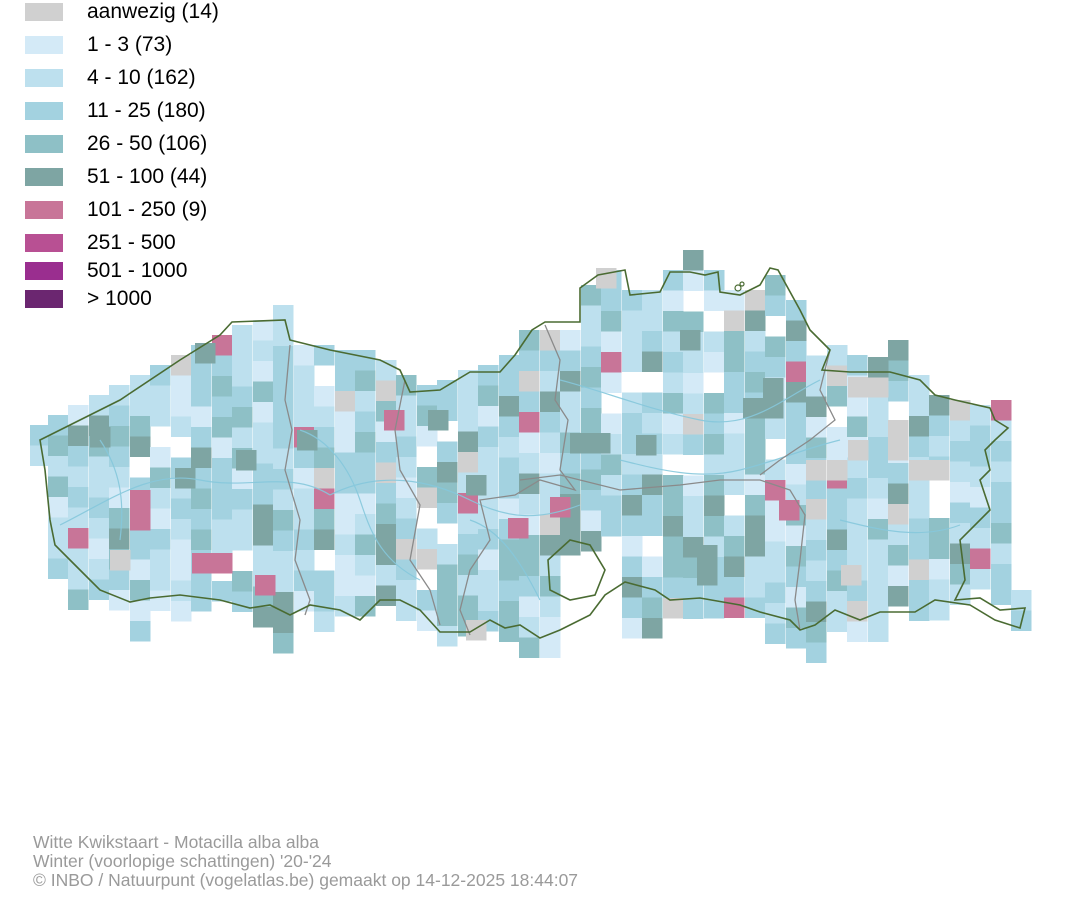 The image size is (1074, 900). What do you see at coordinates (225, 143) in the screenshot?
I see `legend-item: 26 - 50 (106)` at bounding box center [225, 143].